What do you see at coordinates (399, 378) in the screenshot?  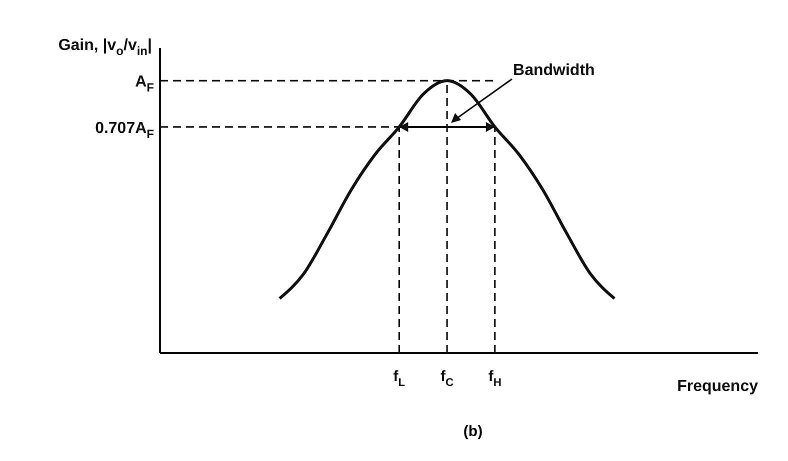 I see `x-tick-label: f$_{L}$` at bounding box center [399, 378].